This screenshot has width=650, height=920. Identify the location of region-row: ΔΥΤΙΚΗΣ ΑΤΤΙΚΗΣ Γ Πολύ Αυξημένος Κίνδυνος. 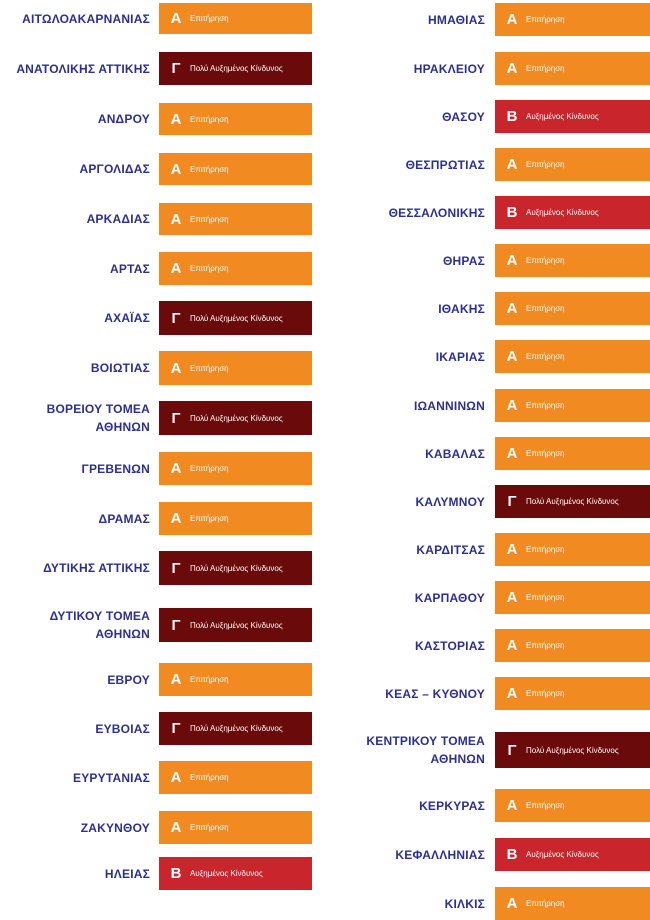
(157, 568).